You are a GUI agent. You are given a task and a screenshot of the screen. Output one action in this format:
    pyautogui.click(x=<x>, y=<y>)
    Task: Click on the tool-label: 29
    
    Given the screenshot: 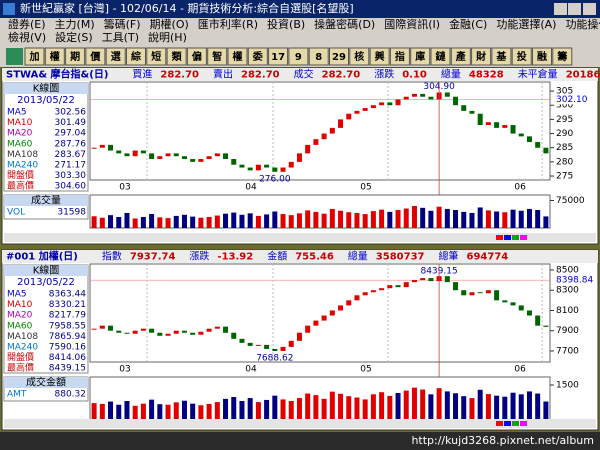 What is the action you would take?
    pyautogui.click(x=339, y=57)
    